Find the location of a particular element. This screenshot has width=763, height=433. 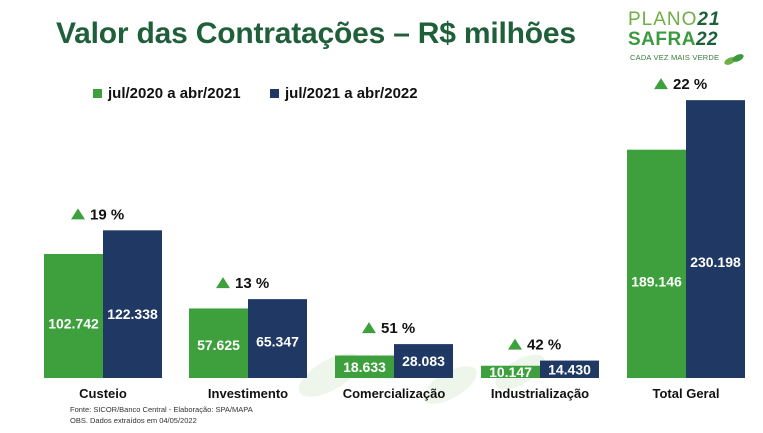

footnote-date: OBS. Dados extraídos em 04/05/2022 is located at coordinates (133, 420).